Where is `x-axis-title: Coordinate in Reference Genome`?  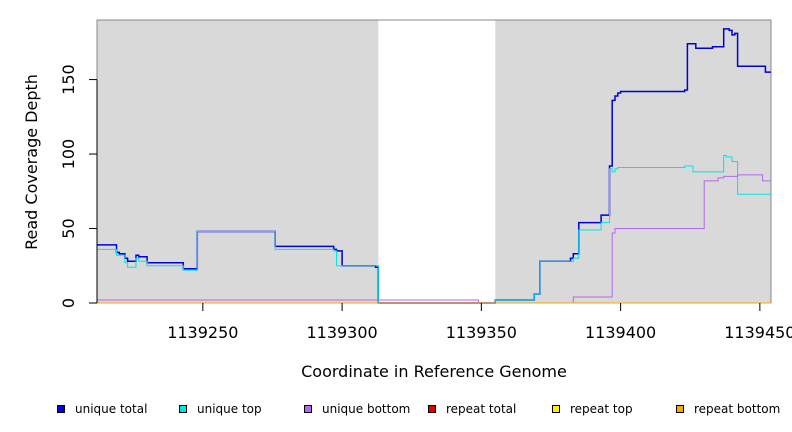
x-axis-title: Coordinate in Reference Genome is located at coordinates (434, 371).